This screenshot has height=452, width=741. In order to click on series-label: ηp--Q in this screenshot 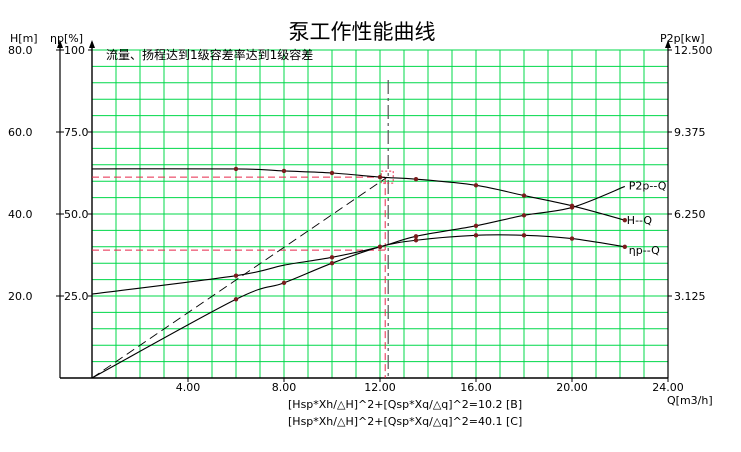, I will do `click(644, 250)`.